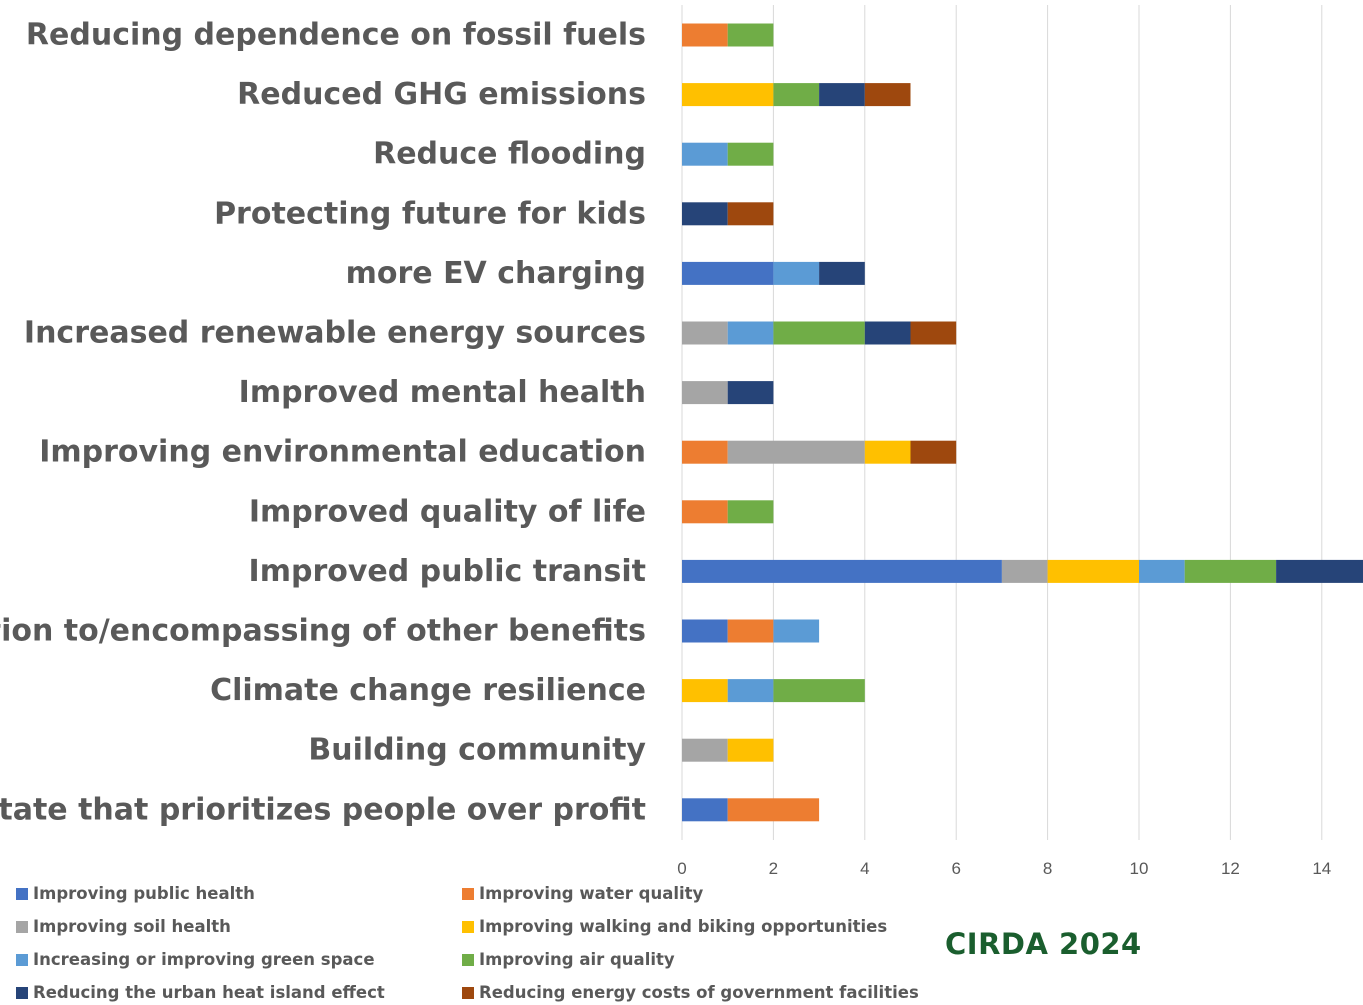  What do you see at coordinates (1321, 868) in the screenshot?
I see `x-tick-label: 14` at bounding box center [1321, 868].